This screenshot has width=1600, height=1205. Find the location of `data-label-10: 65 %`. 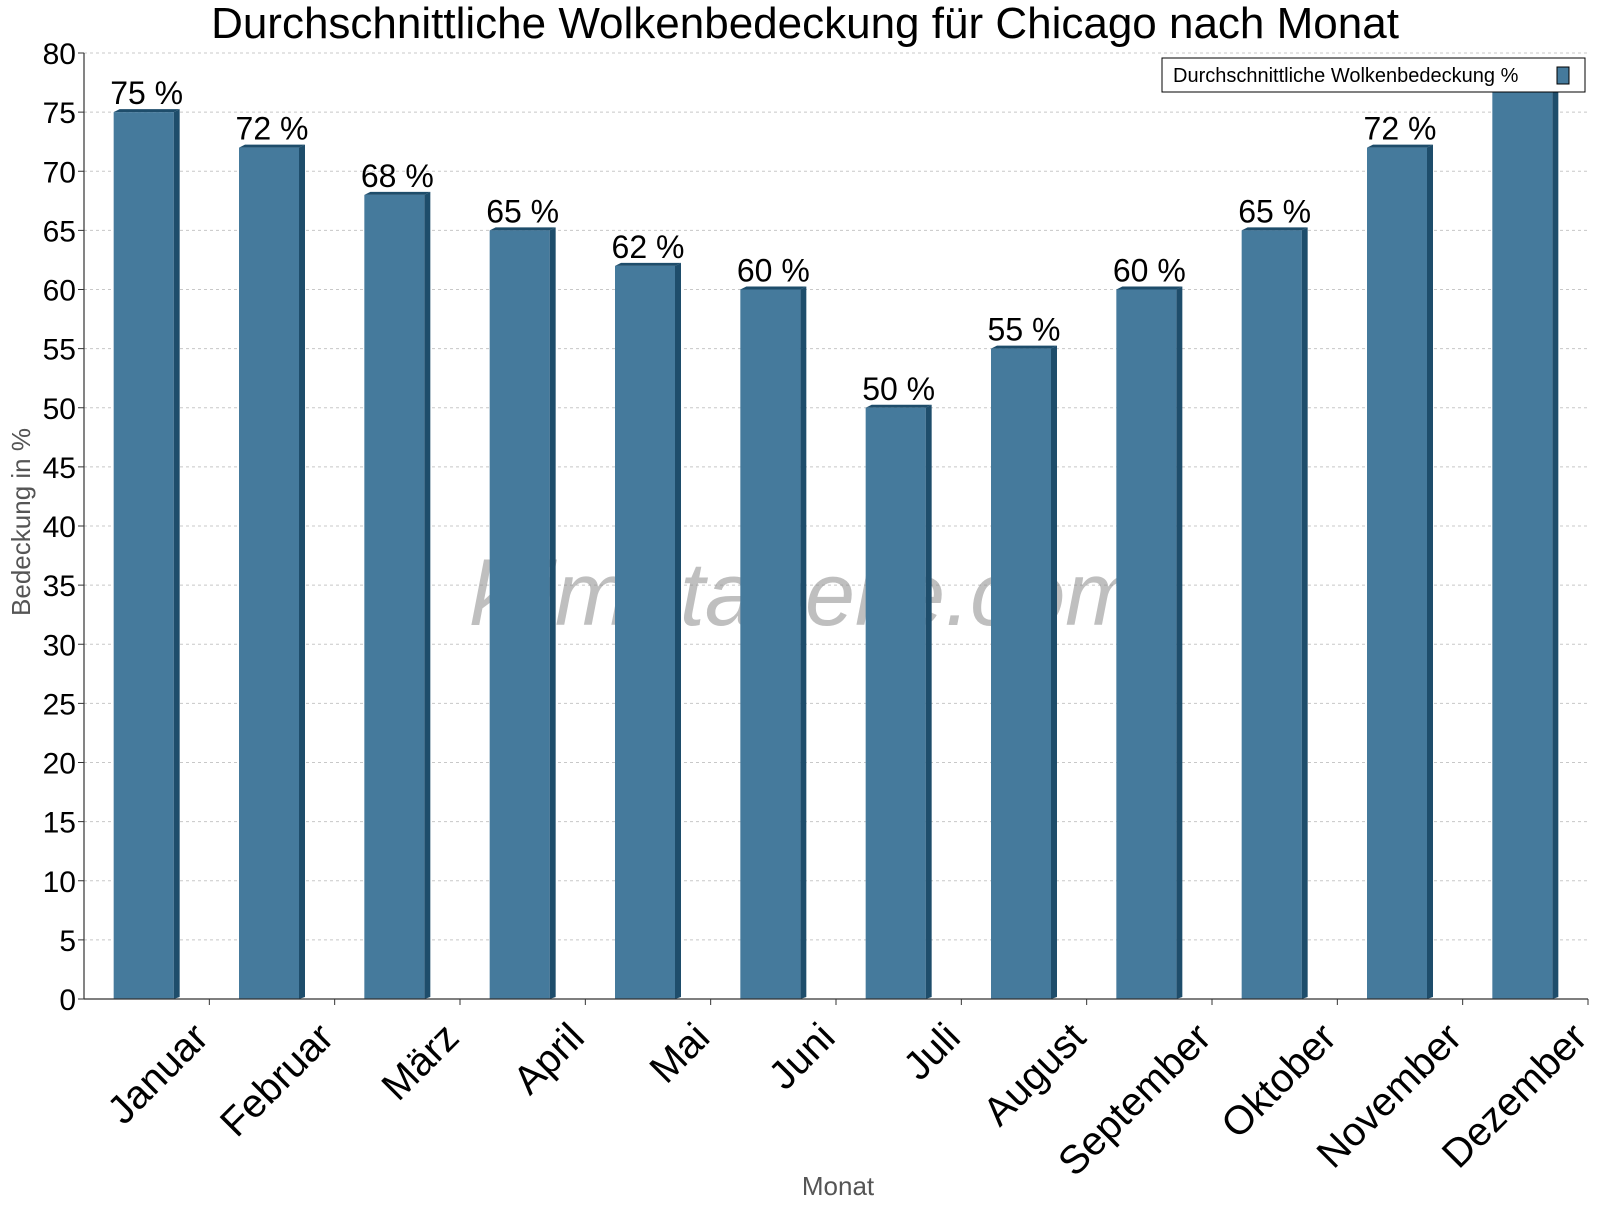

data-label-10: 65 % is located at coordinates (1274, 211).